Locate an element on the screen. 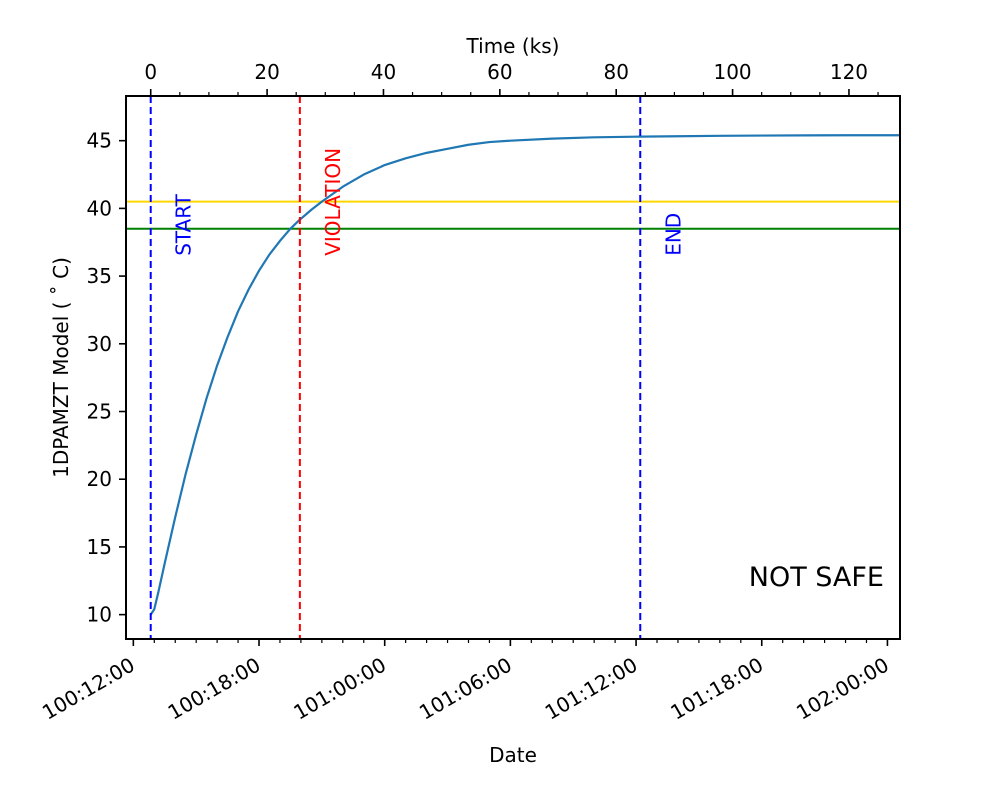  time-tick-label: 20 is located at coordinates (266, 72).